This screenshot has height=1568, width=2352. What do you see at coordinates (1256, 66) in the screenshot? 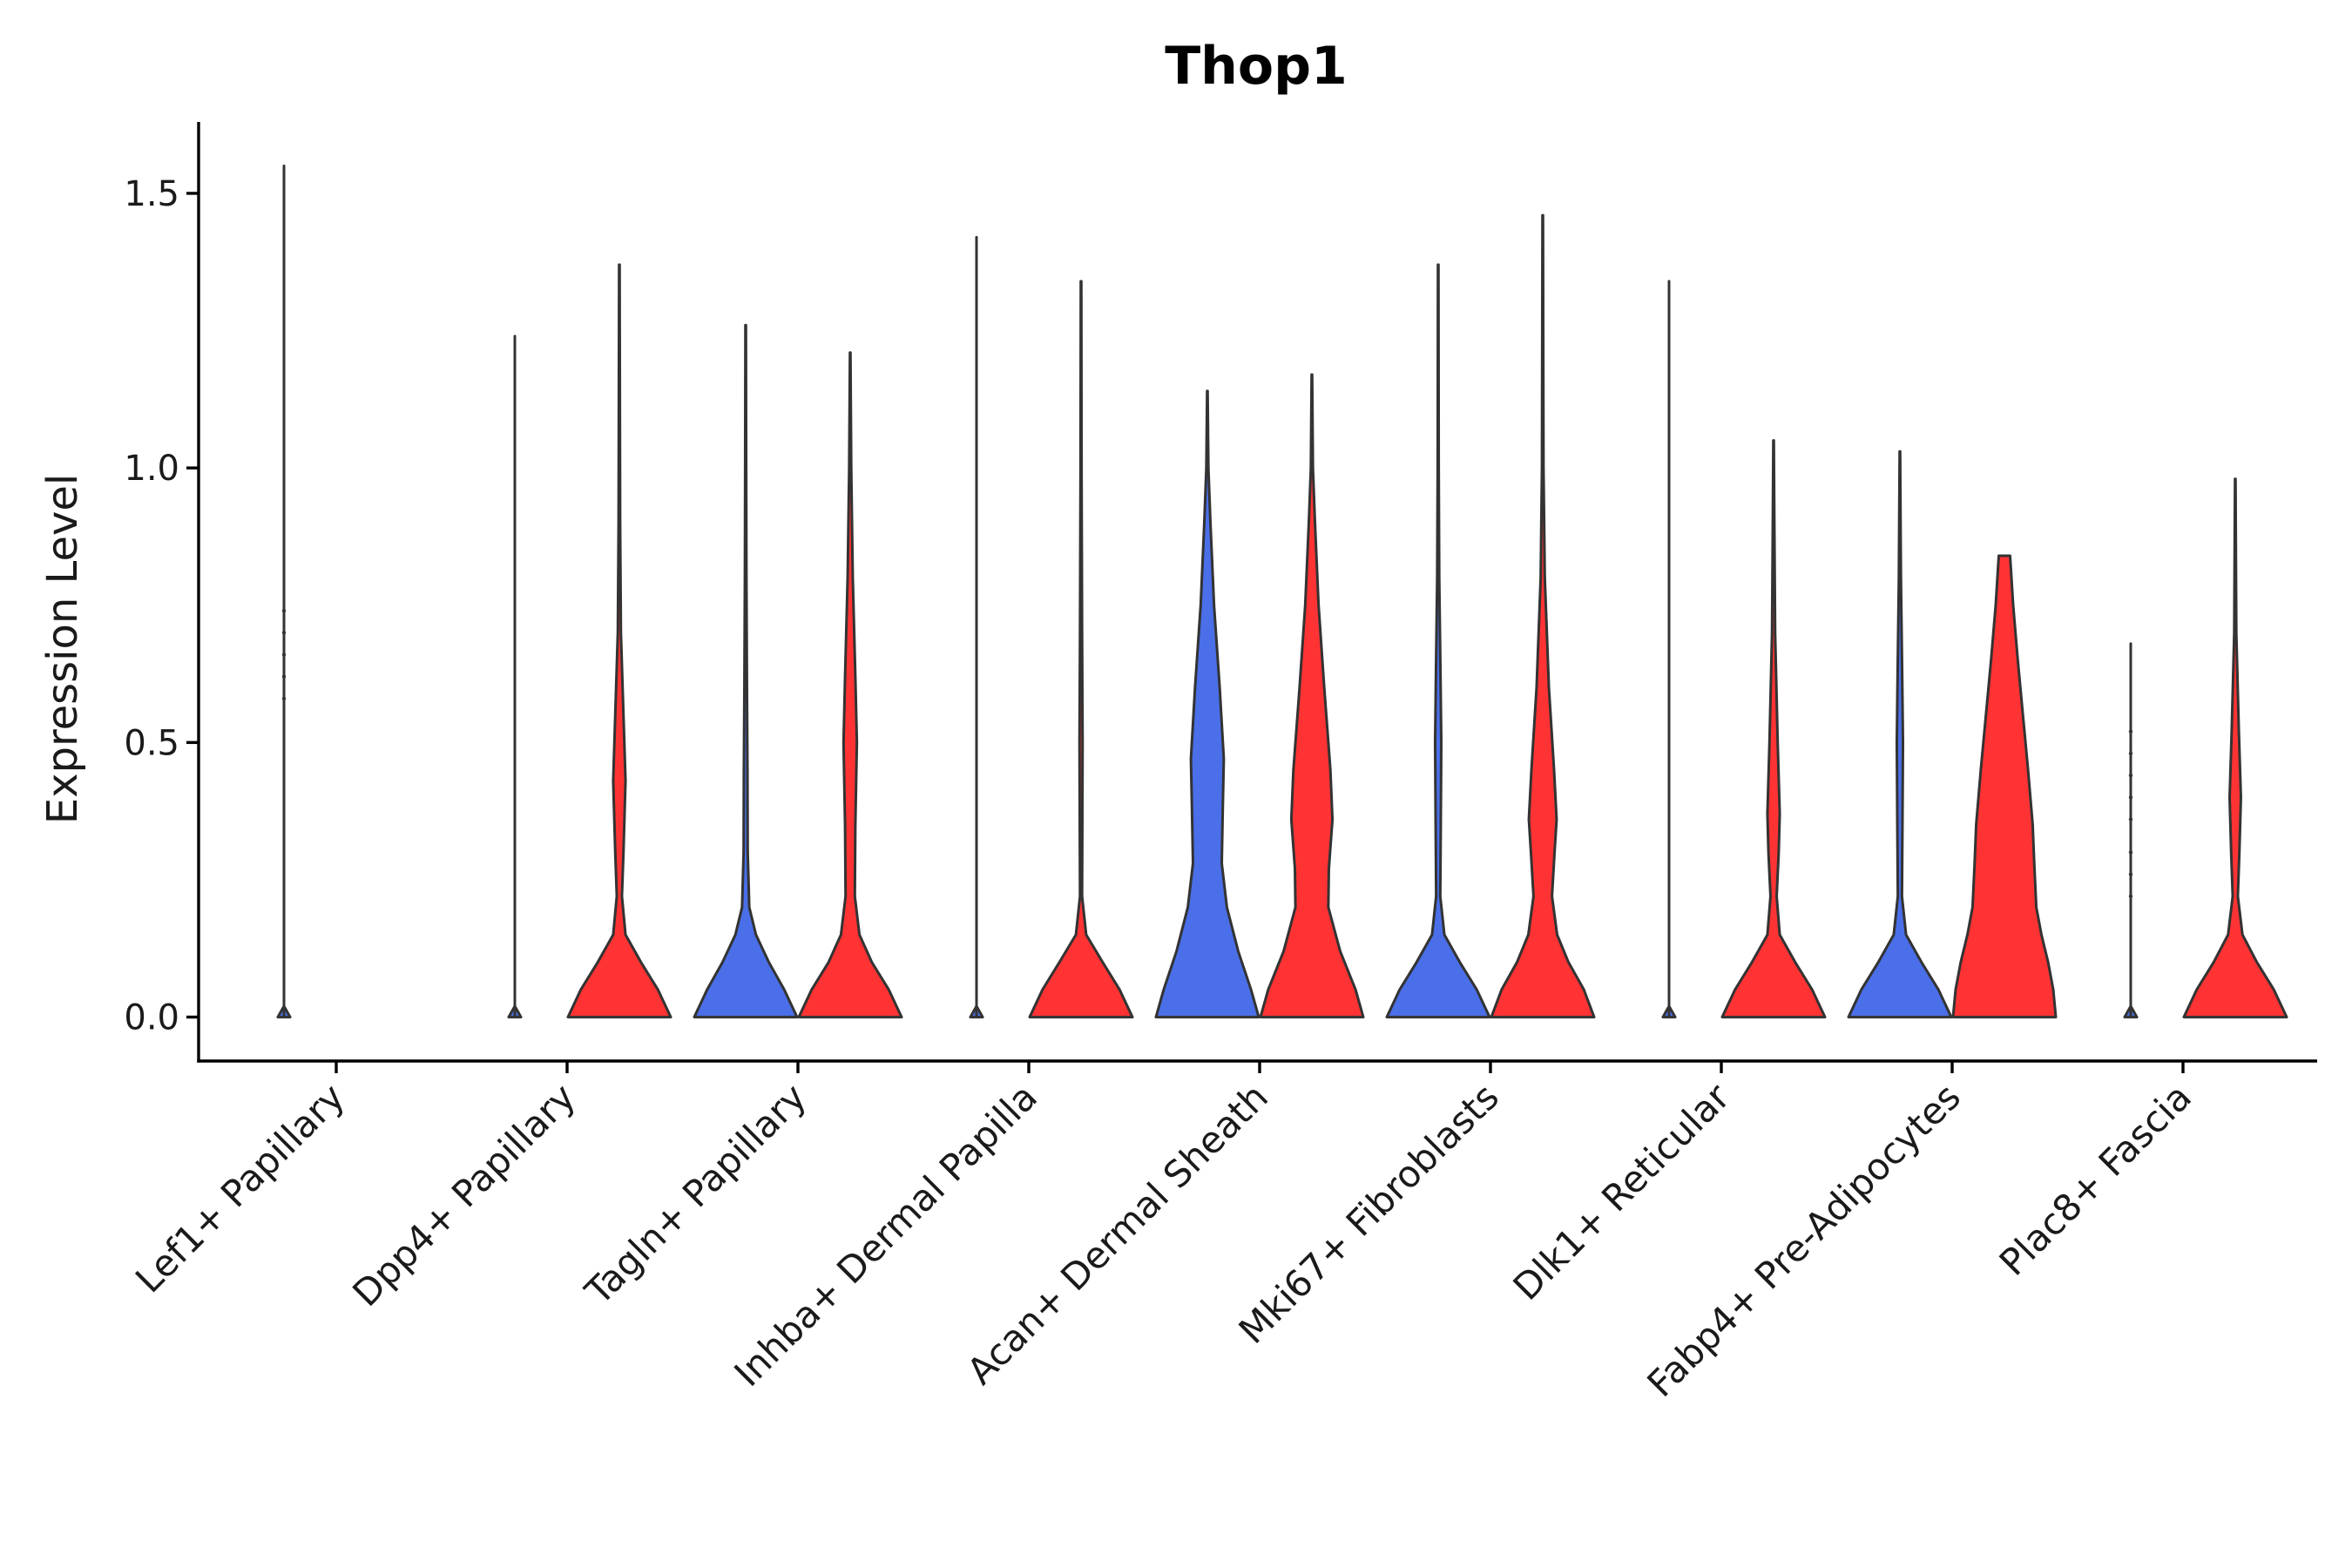
I see `chart-title: Thop1` at bounding box center [1256, 66].